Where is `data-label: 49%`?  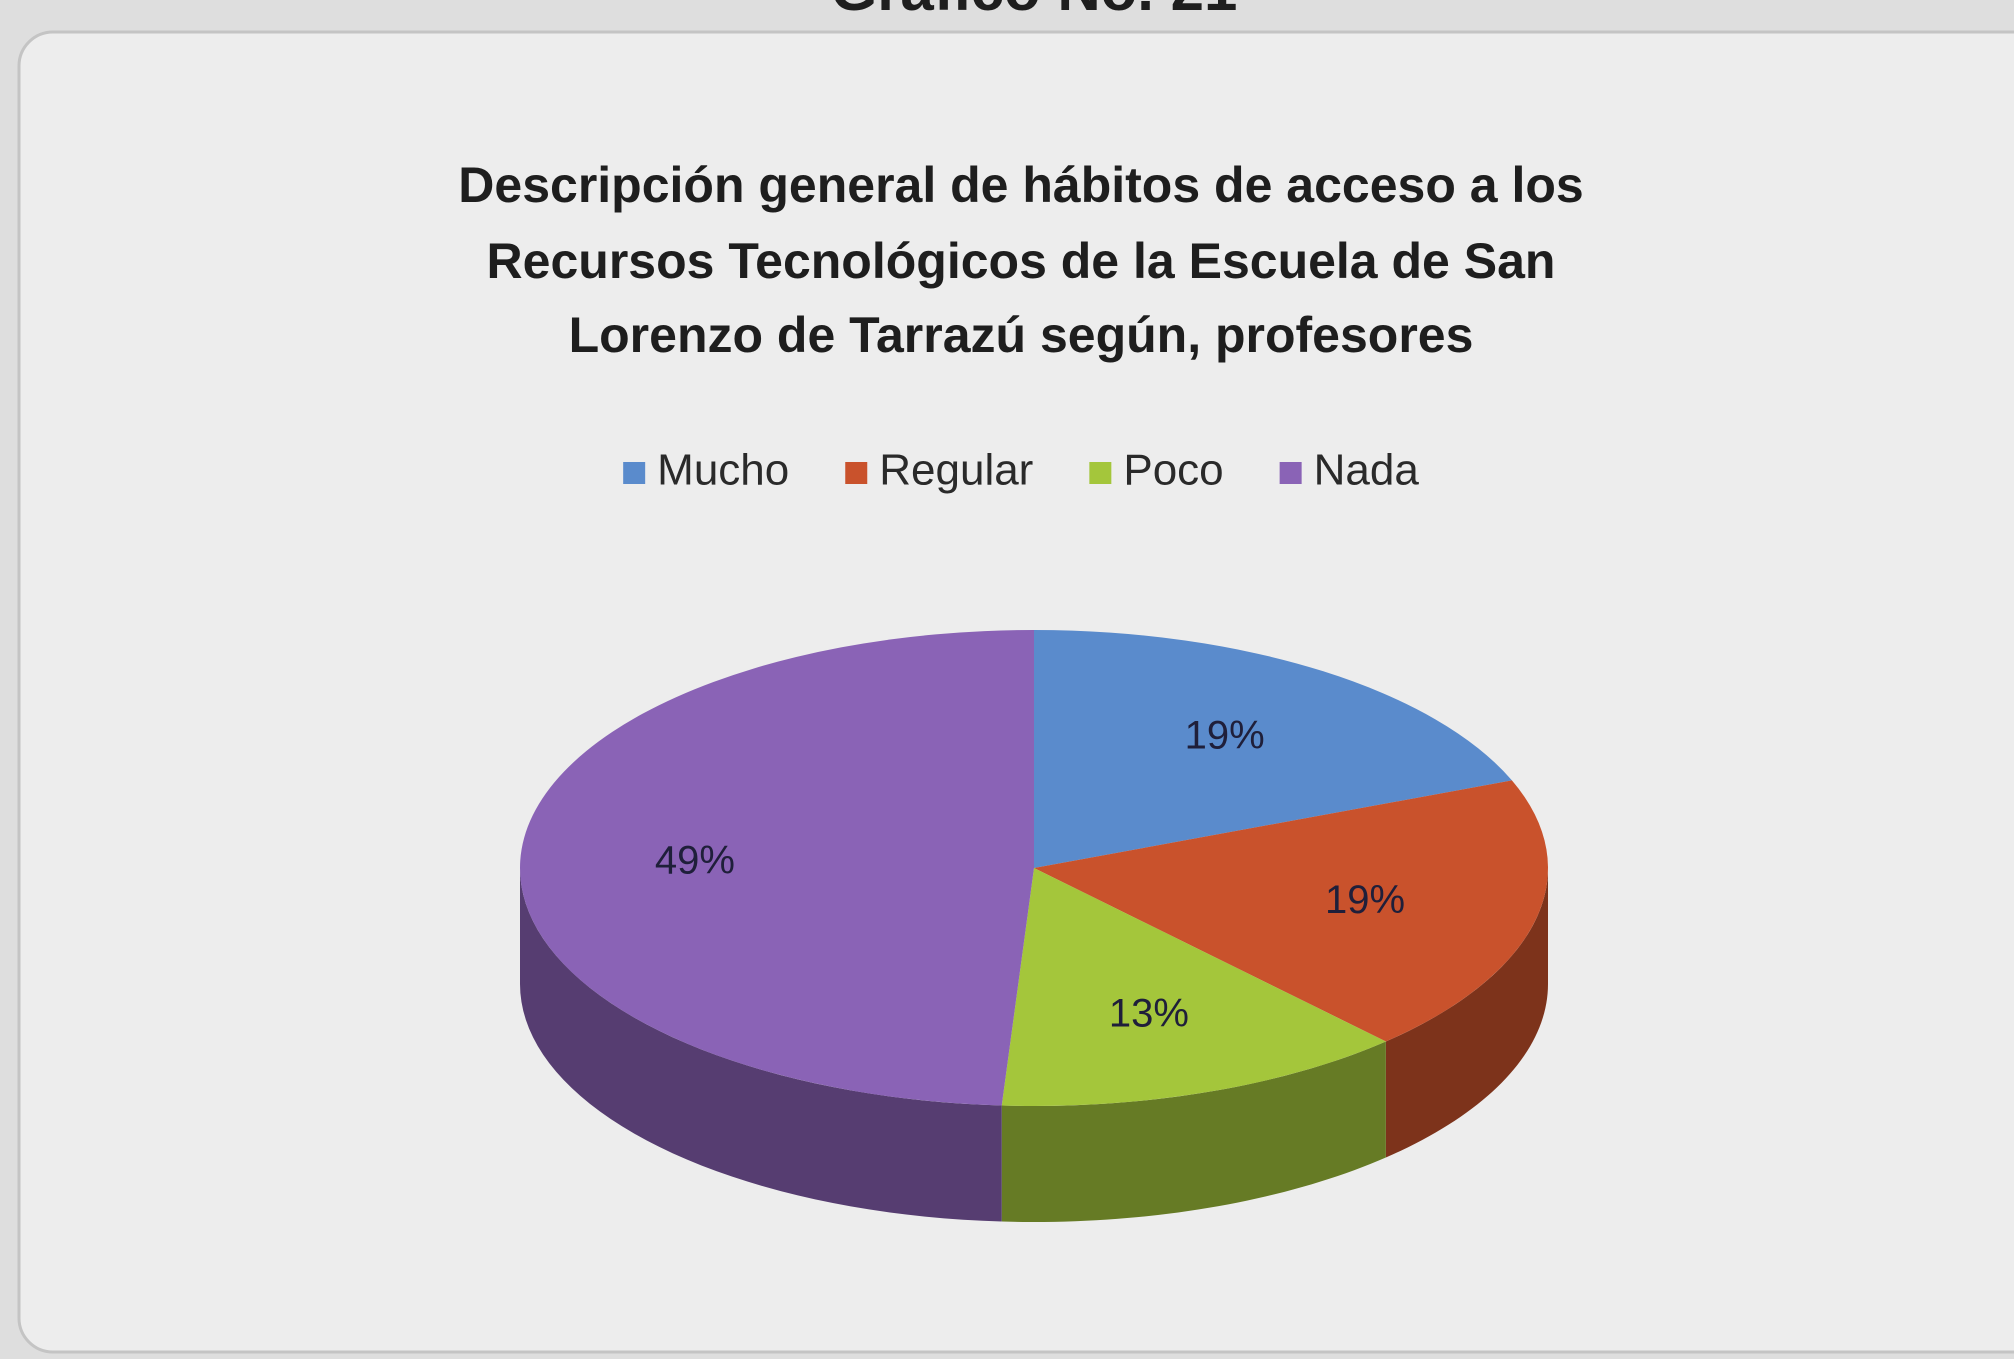
data-label: 49% is located at coordinates (695, 861).